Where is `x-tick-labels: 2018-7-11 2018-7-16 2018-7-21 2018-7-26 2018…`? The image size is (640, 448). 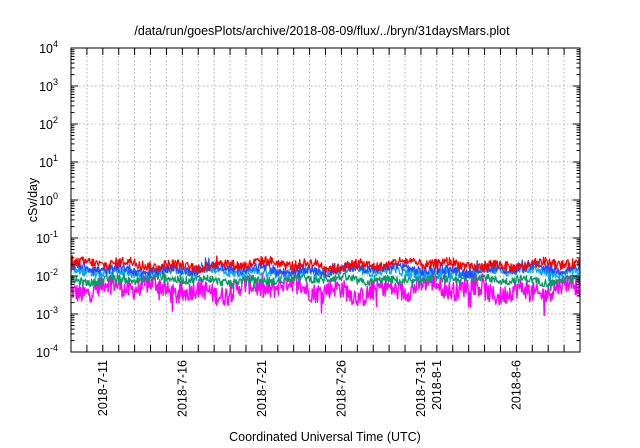 x-tick-labels: 2018-7-11 2018-7-16 2018-7-21 2018-7-26 2018… is located at coordinates (310, 388).